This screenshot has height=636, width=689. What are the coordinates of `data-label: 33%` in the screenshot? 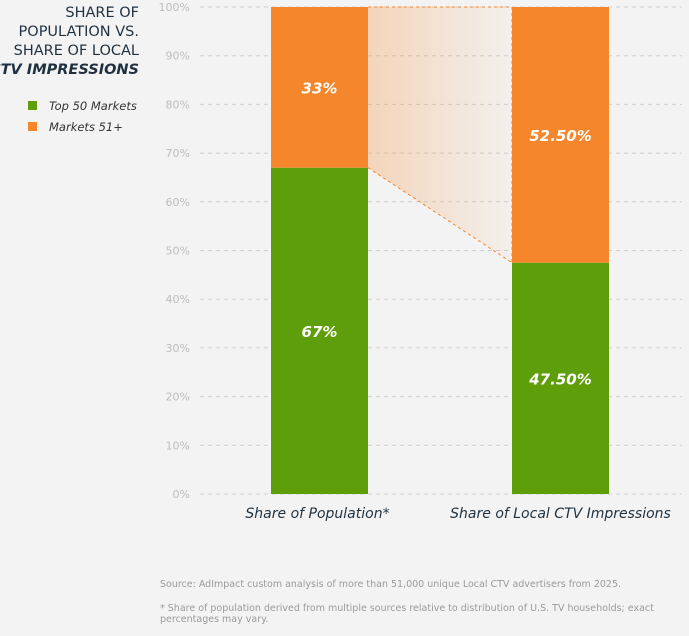 It's located at (320, 88).